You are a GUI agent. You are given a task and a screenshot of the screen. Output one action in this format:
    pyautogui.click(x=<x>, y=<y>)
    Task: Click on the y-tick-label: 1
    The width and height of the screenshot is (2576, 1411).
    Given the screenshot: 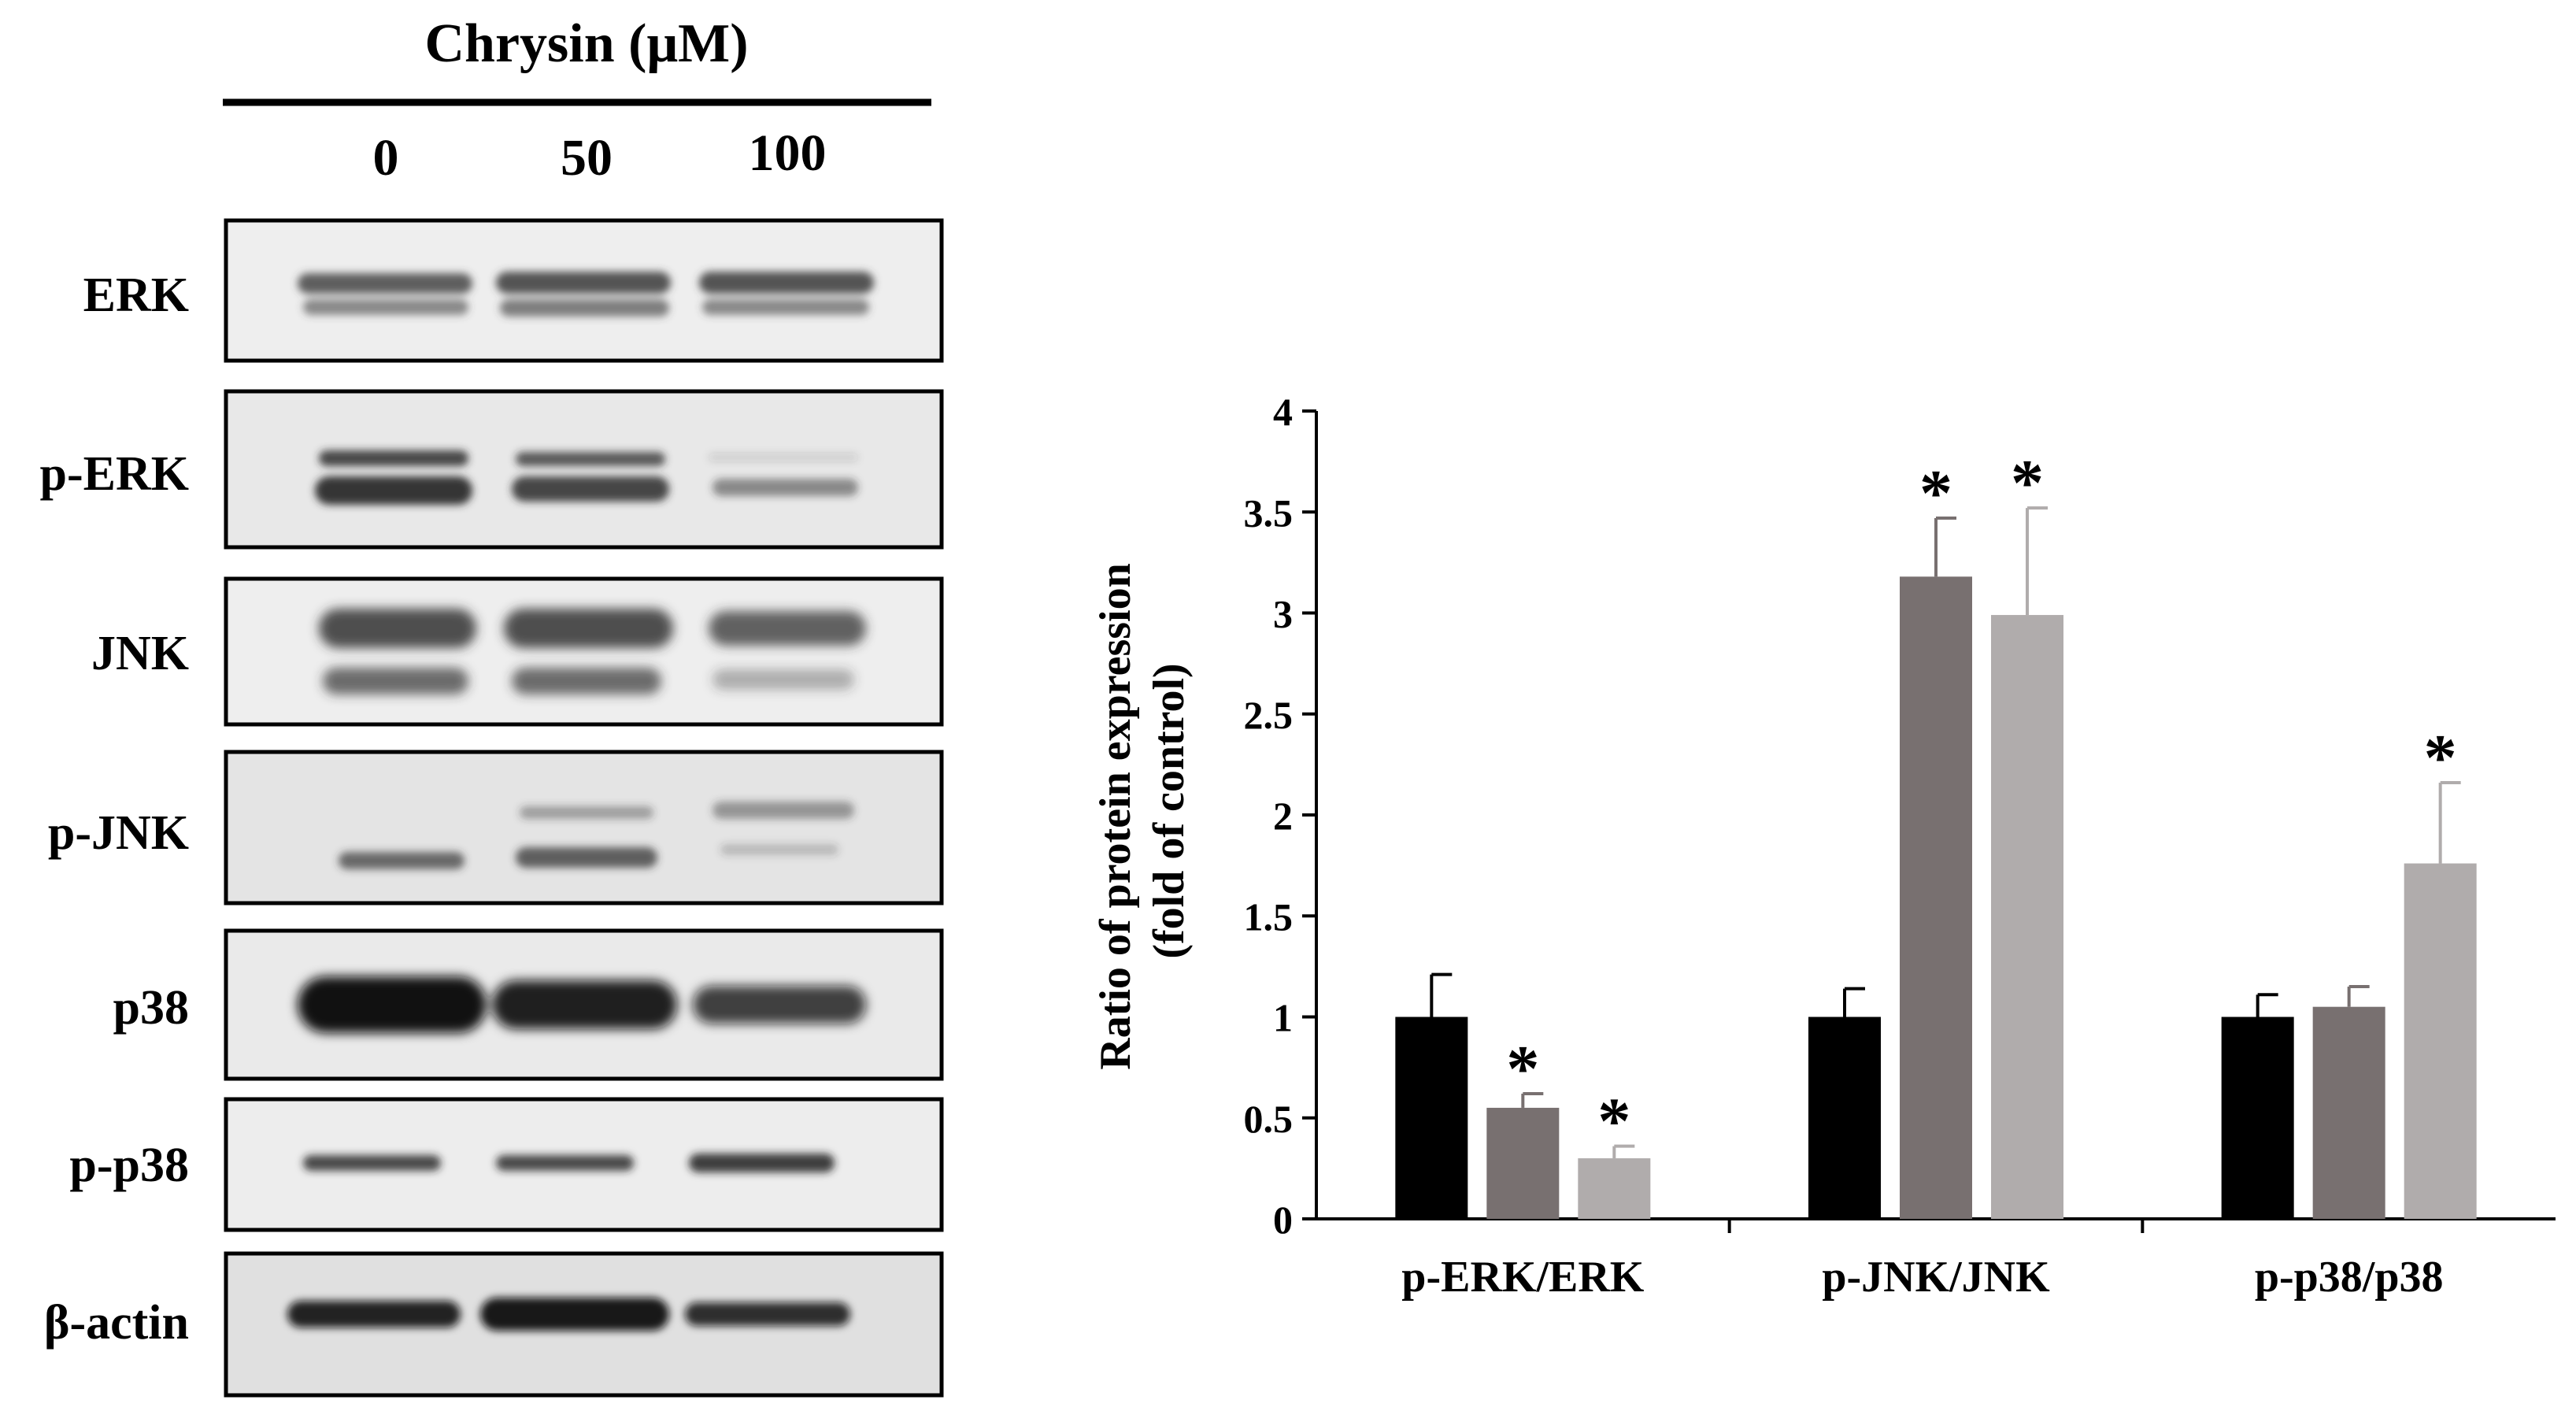 What is the action you would take?
    pyautogui.click(x=1283, y=1018)
    